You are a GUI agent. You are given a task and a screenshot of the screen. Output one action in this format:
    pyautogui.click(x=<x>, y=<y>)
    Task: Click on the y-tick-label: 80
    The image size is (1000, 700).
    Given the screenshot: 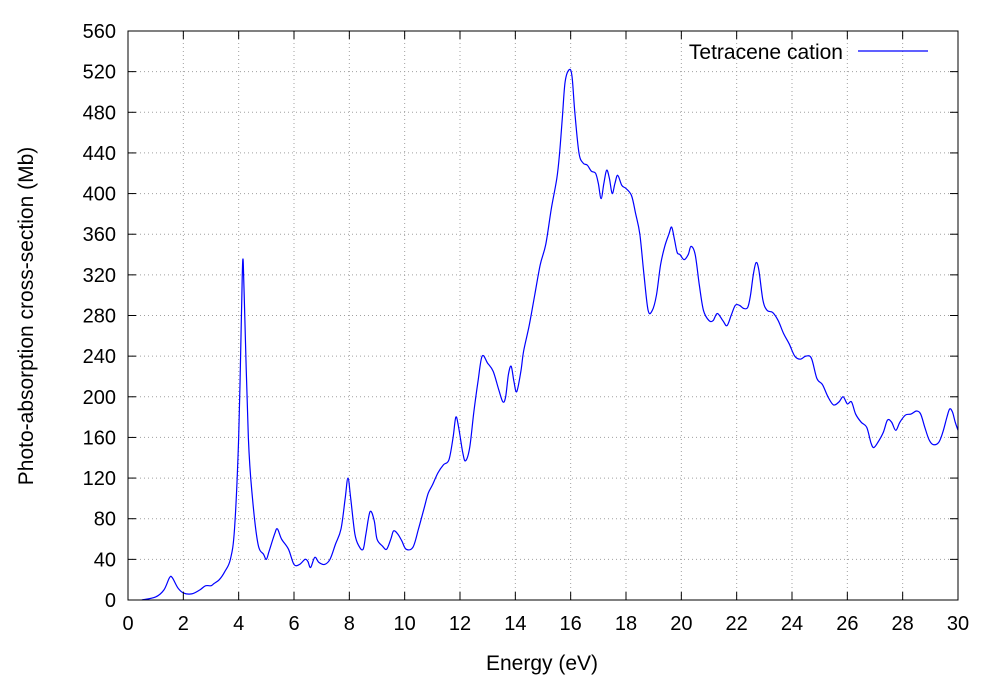 What is the action you would take?
    pyautogui.click(x=105, y=520)
    